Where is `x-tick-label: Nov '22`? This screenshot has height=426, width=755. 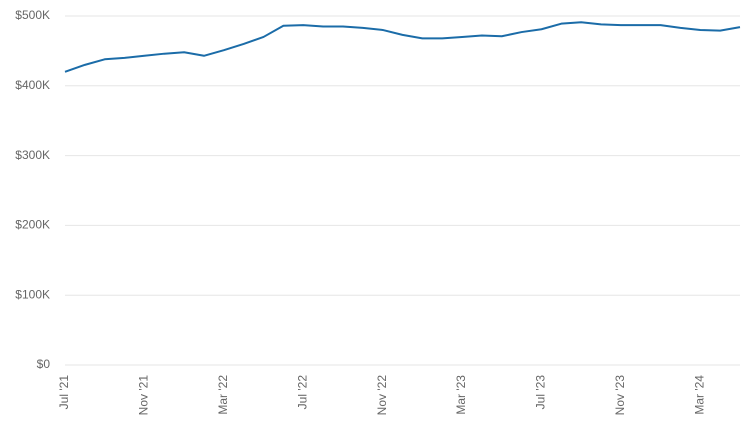 x-tick-label: Nov '22 is located at coordinates (382, 395).